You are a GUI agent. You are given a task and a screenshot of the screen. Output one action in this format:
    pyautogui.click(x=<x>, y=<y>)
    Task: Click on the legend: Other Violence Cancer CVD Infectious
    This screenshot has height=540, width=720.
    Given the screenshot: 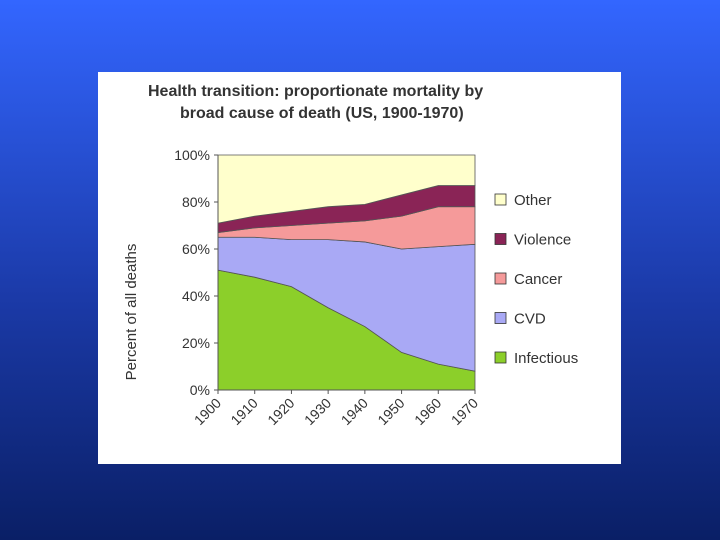 What is the action you would take?
    pyautogui.click(x=536, y=279)
    